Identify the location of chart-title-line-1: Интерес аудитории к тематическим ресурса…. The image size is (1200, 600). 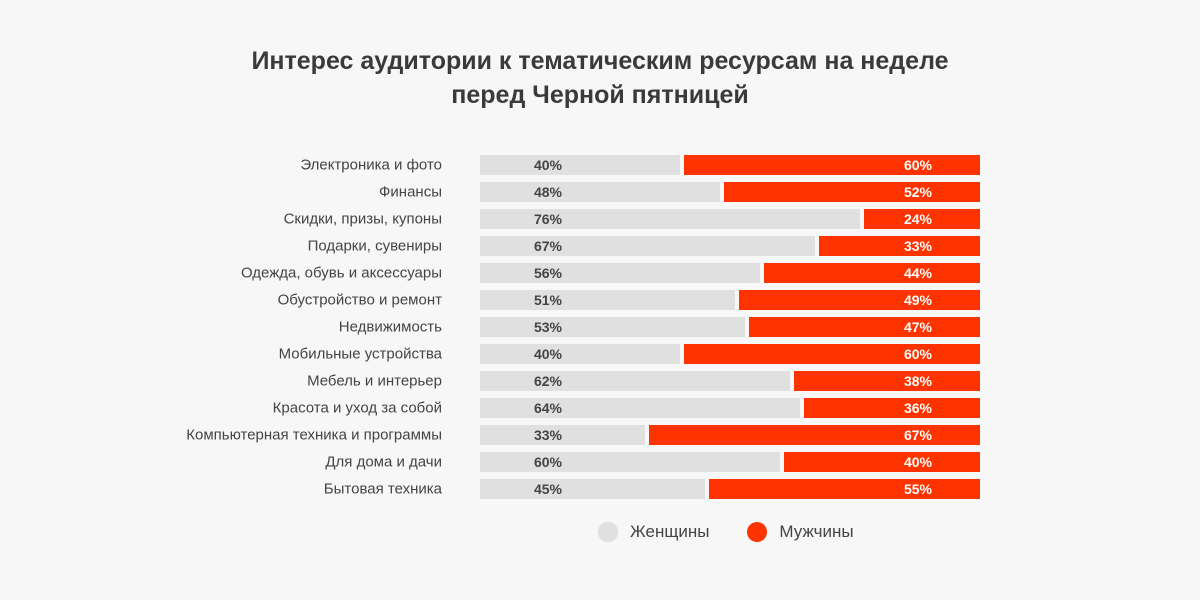
(600, 61).